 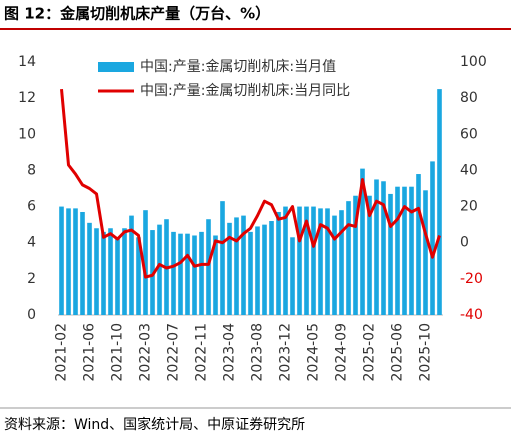 I want to click on x-tick-label: 2023-08, so click(x=258, y=352).